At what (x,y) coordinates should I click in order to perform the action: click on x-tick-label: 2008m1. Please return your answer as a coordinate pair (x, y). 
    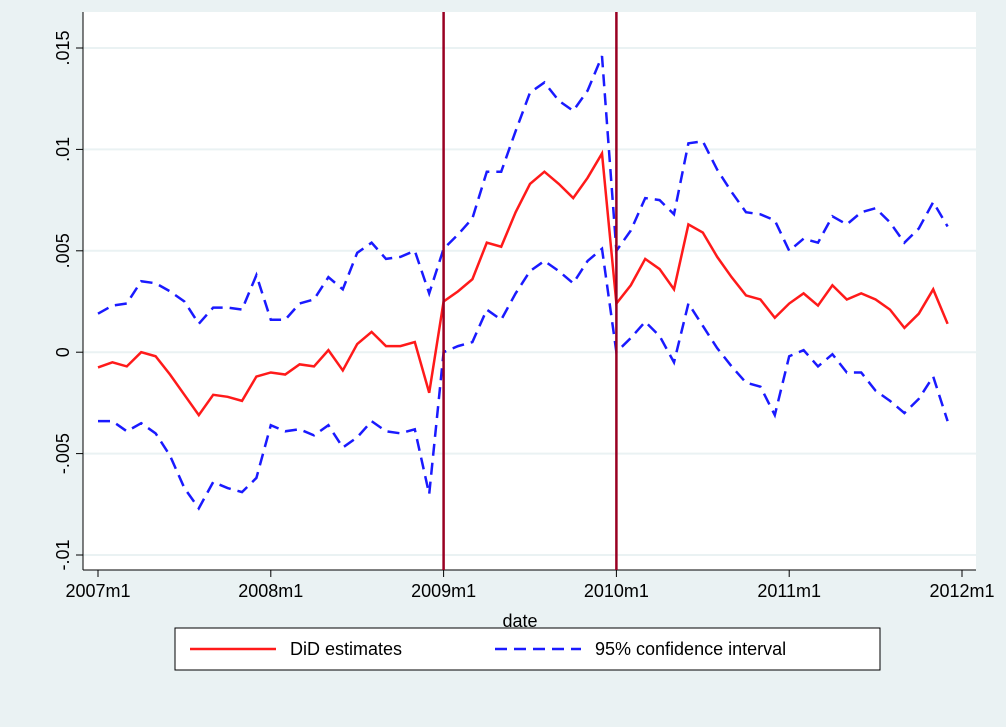
    Looking at the image, I should click on (270, 591).